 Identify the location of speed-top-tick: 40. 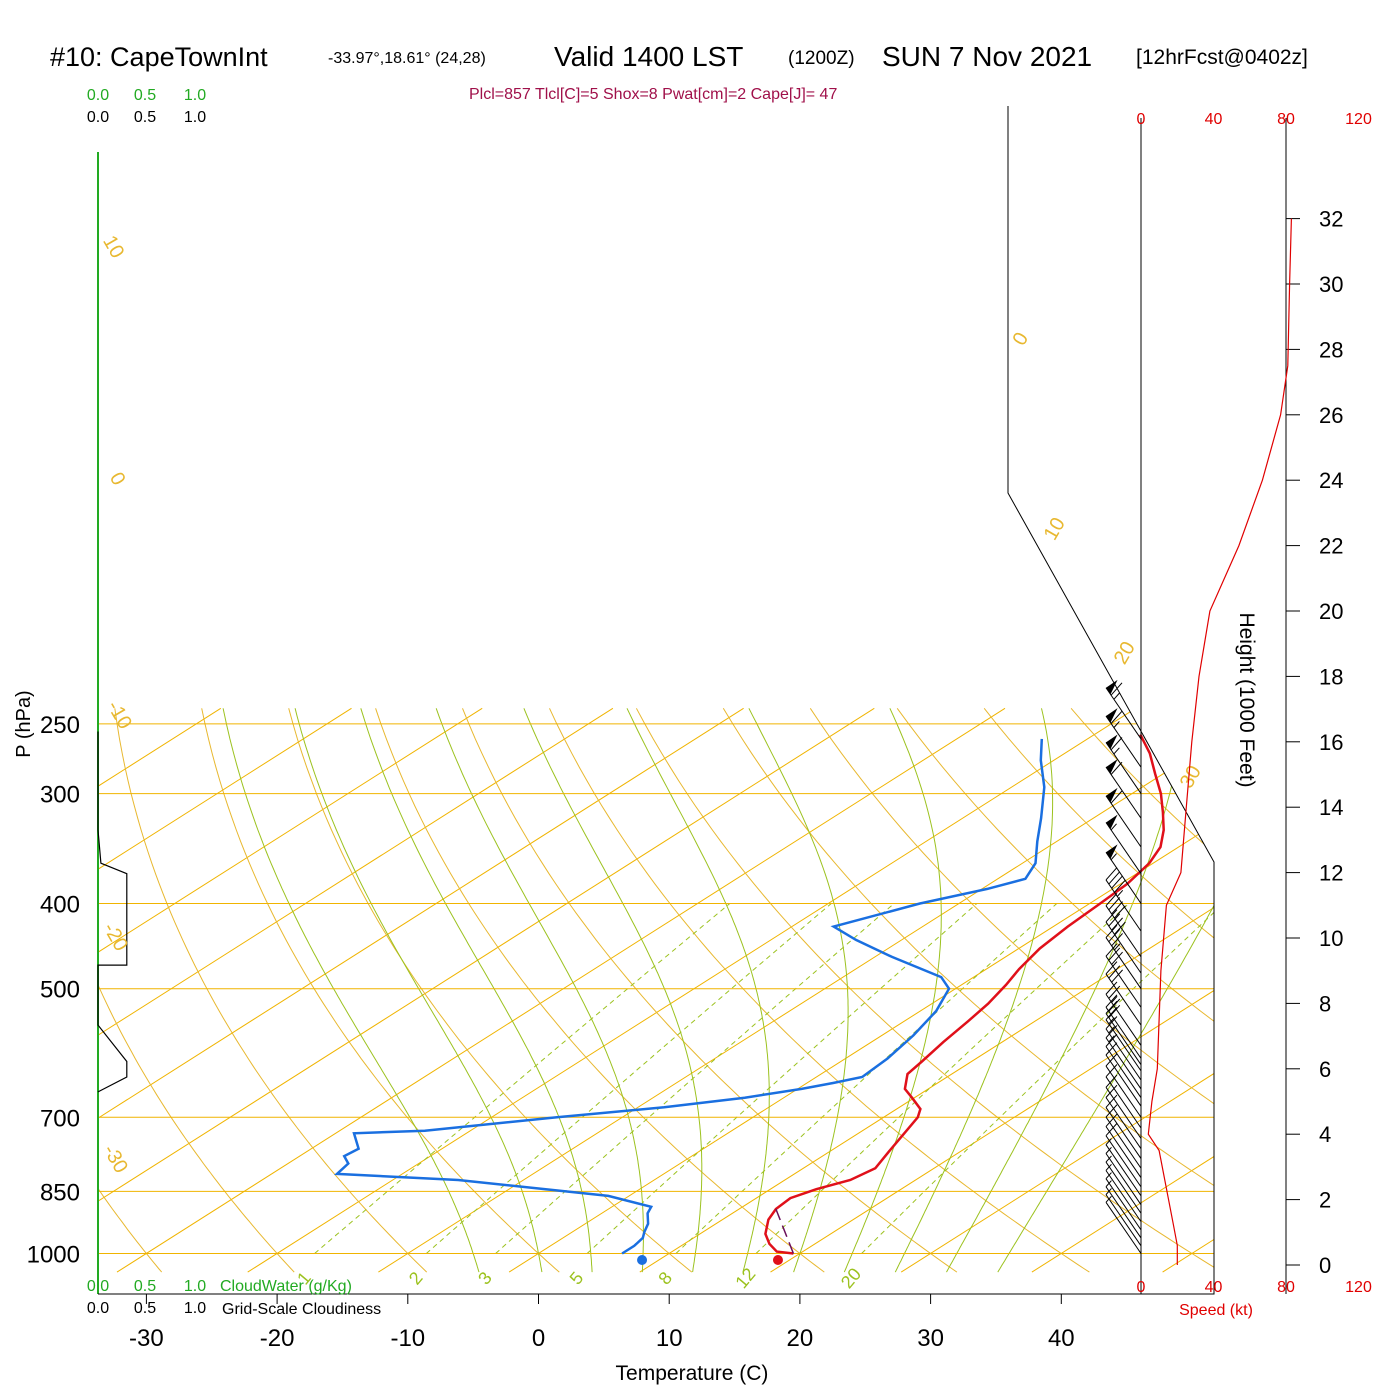
(1214, 119).